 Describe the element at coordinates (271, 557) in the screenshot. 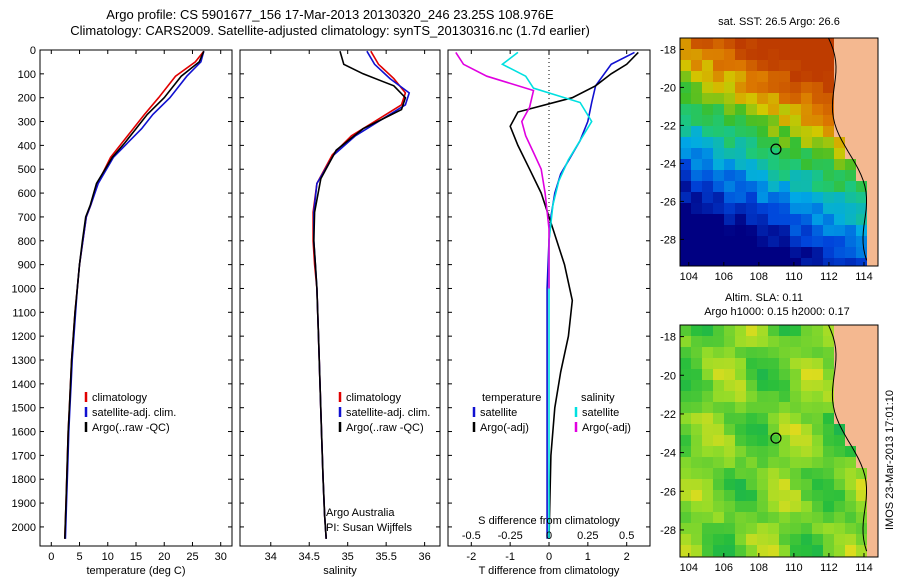

I see `x-tick-label: 34` at that location.